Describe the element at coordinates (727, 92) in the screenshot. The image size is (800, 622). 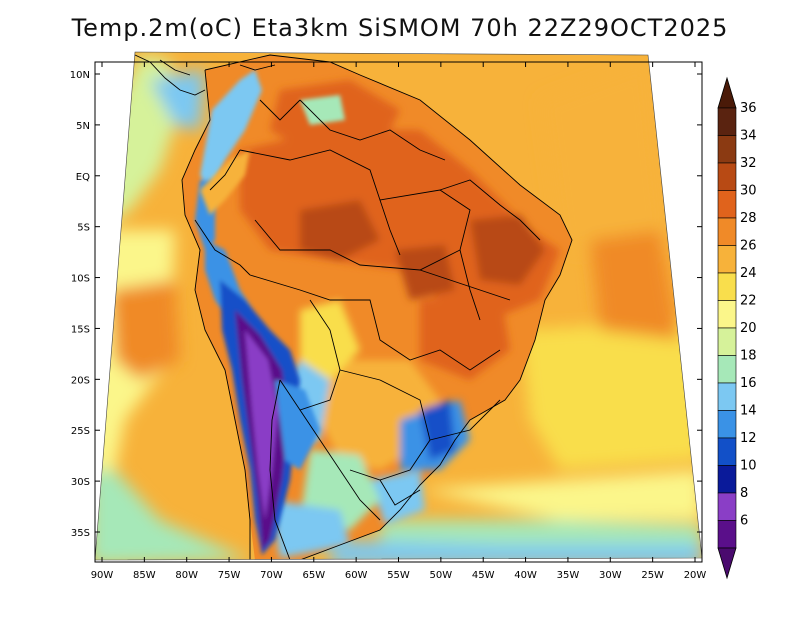
I see `colorbar-top-arrow` at that location.